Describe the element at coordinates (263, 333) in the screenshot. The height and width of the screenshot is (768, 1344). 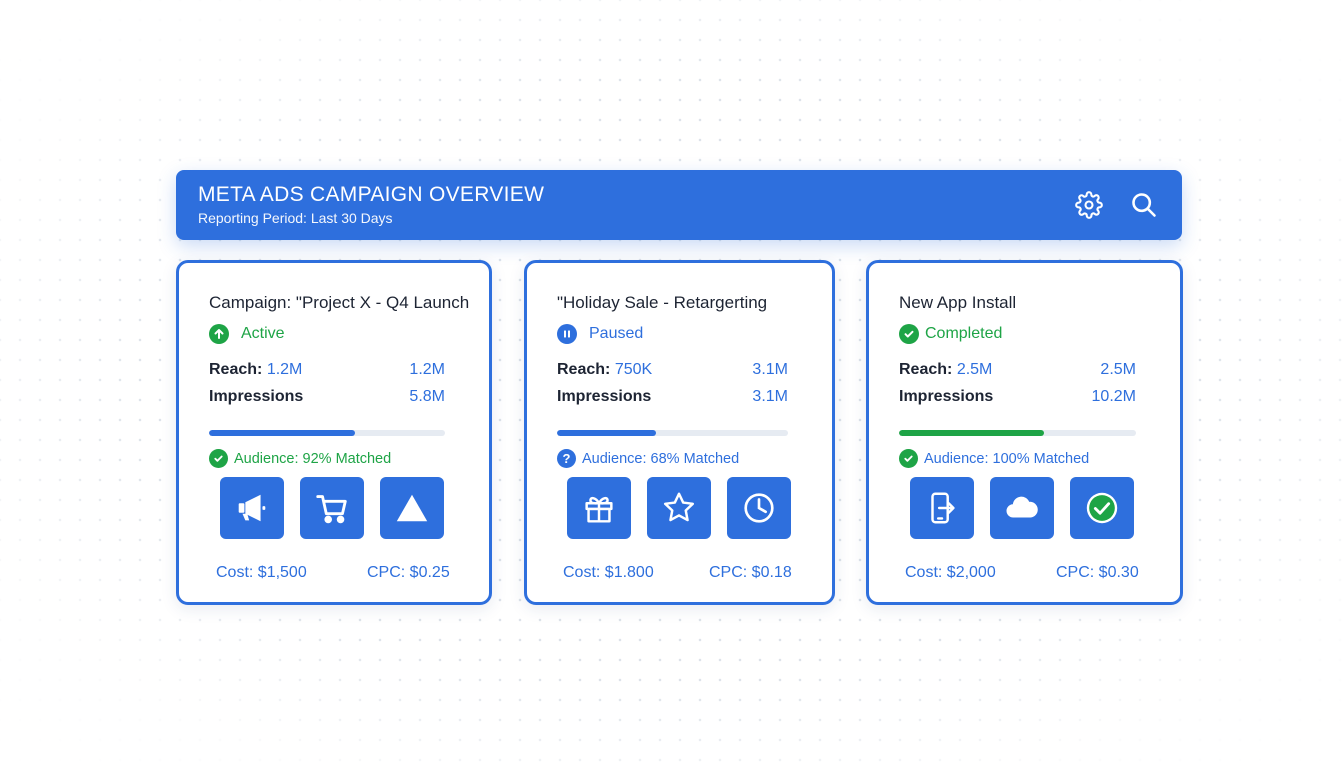
I see `status-label: Active` at that location.